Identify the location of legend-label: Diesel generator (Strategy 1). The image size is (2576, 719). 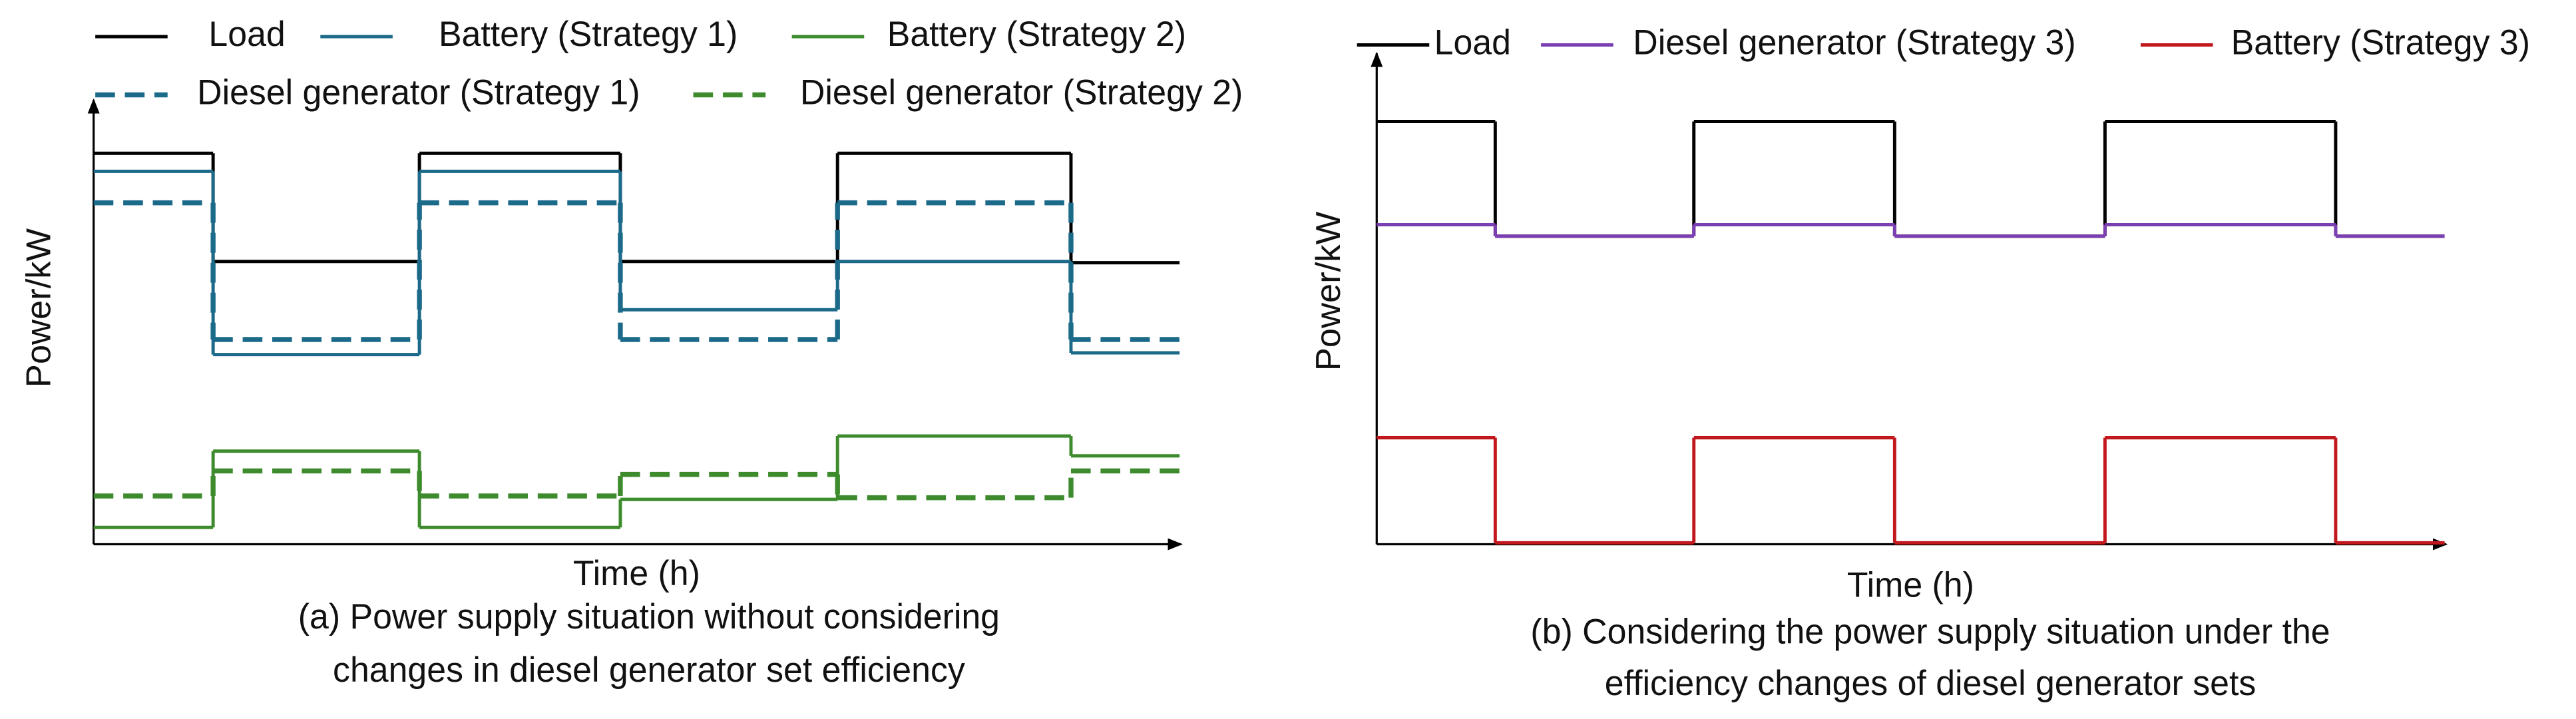
(418, 93).